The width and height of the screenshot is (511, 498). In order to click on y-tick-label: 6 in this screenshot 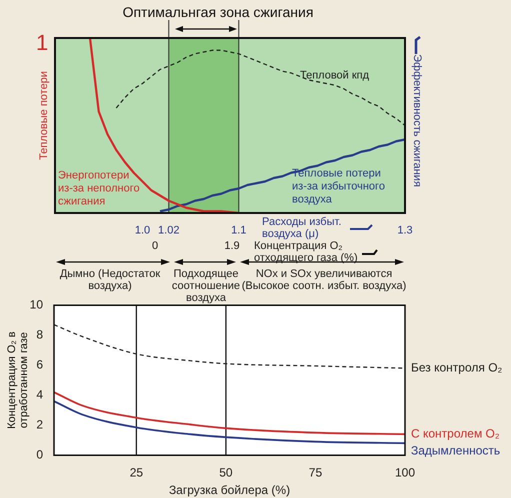, I will do `click(40, 365)`.